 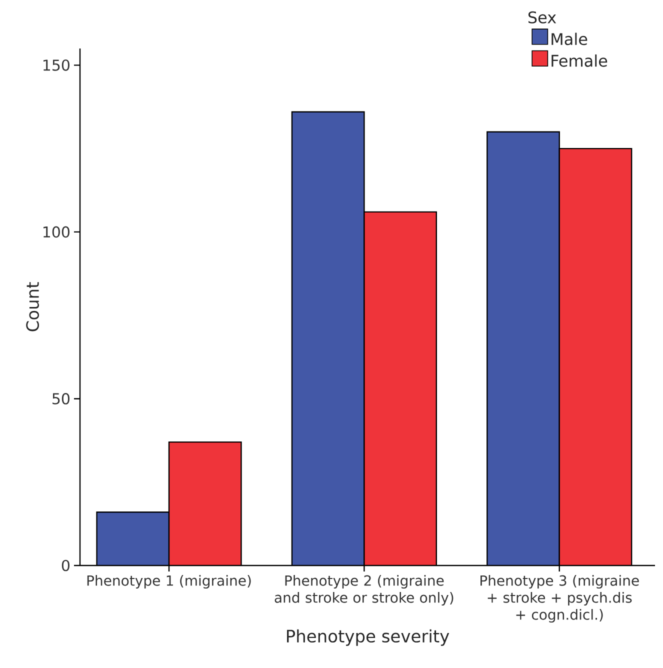 I want to click on y-tick-label: 100, so click(x=56, y=232).